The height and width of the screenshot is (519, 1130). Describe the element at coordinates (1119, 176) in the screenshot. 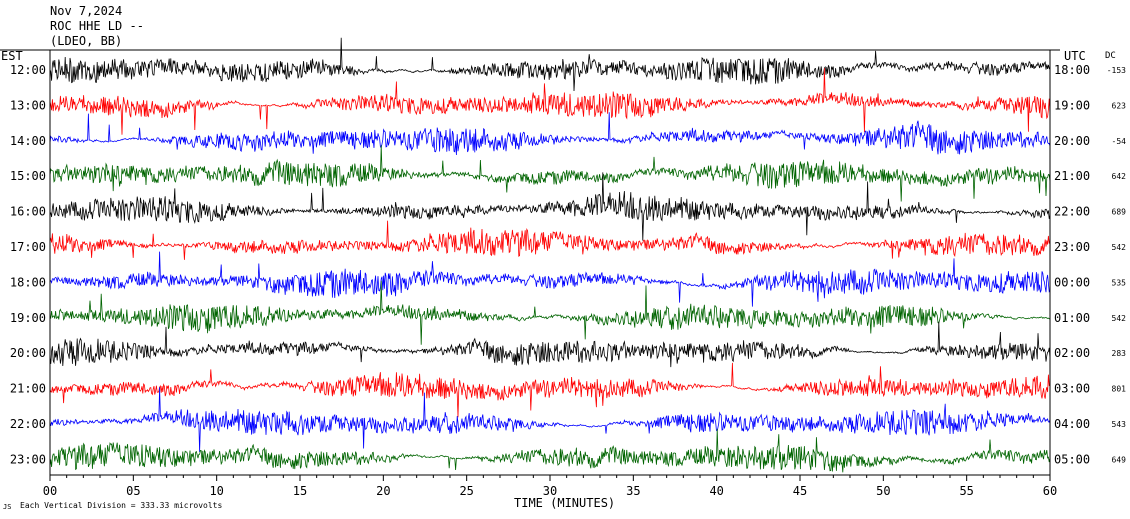

I see `dc-offset-label: 642` at that location.